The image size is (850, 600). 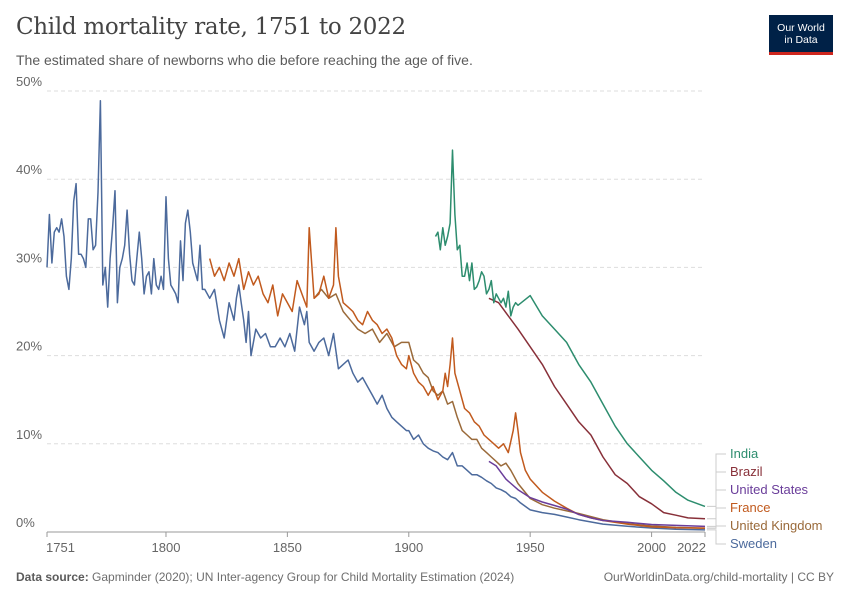 I want to click on y-tick-label: 40%, so click(x=29, y=169).